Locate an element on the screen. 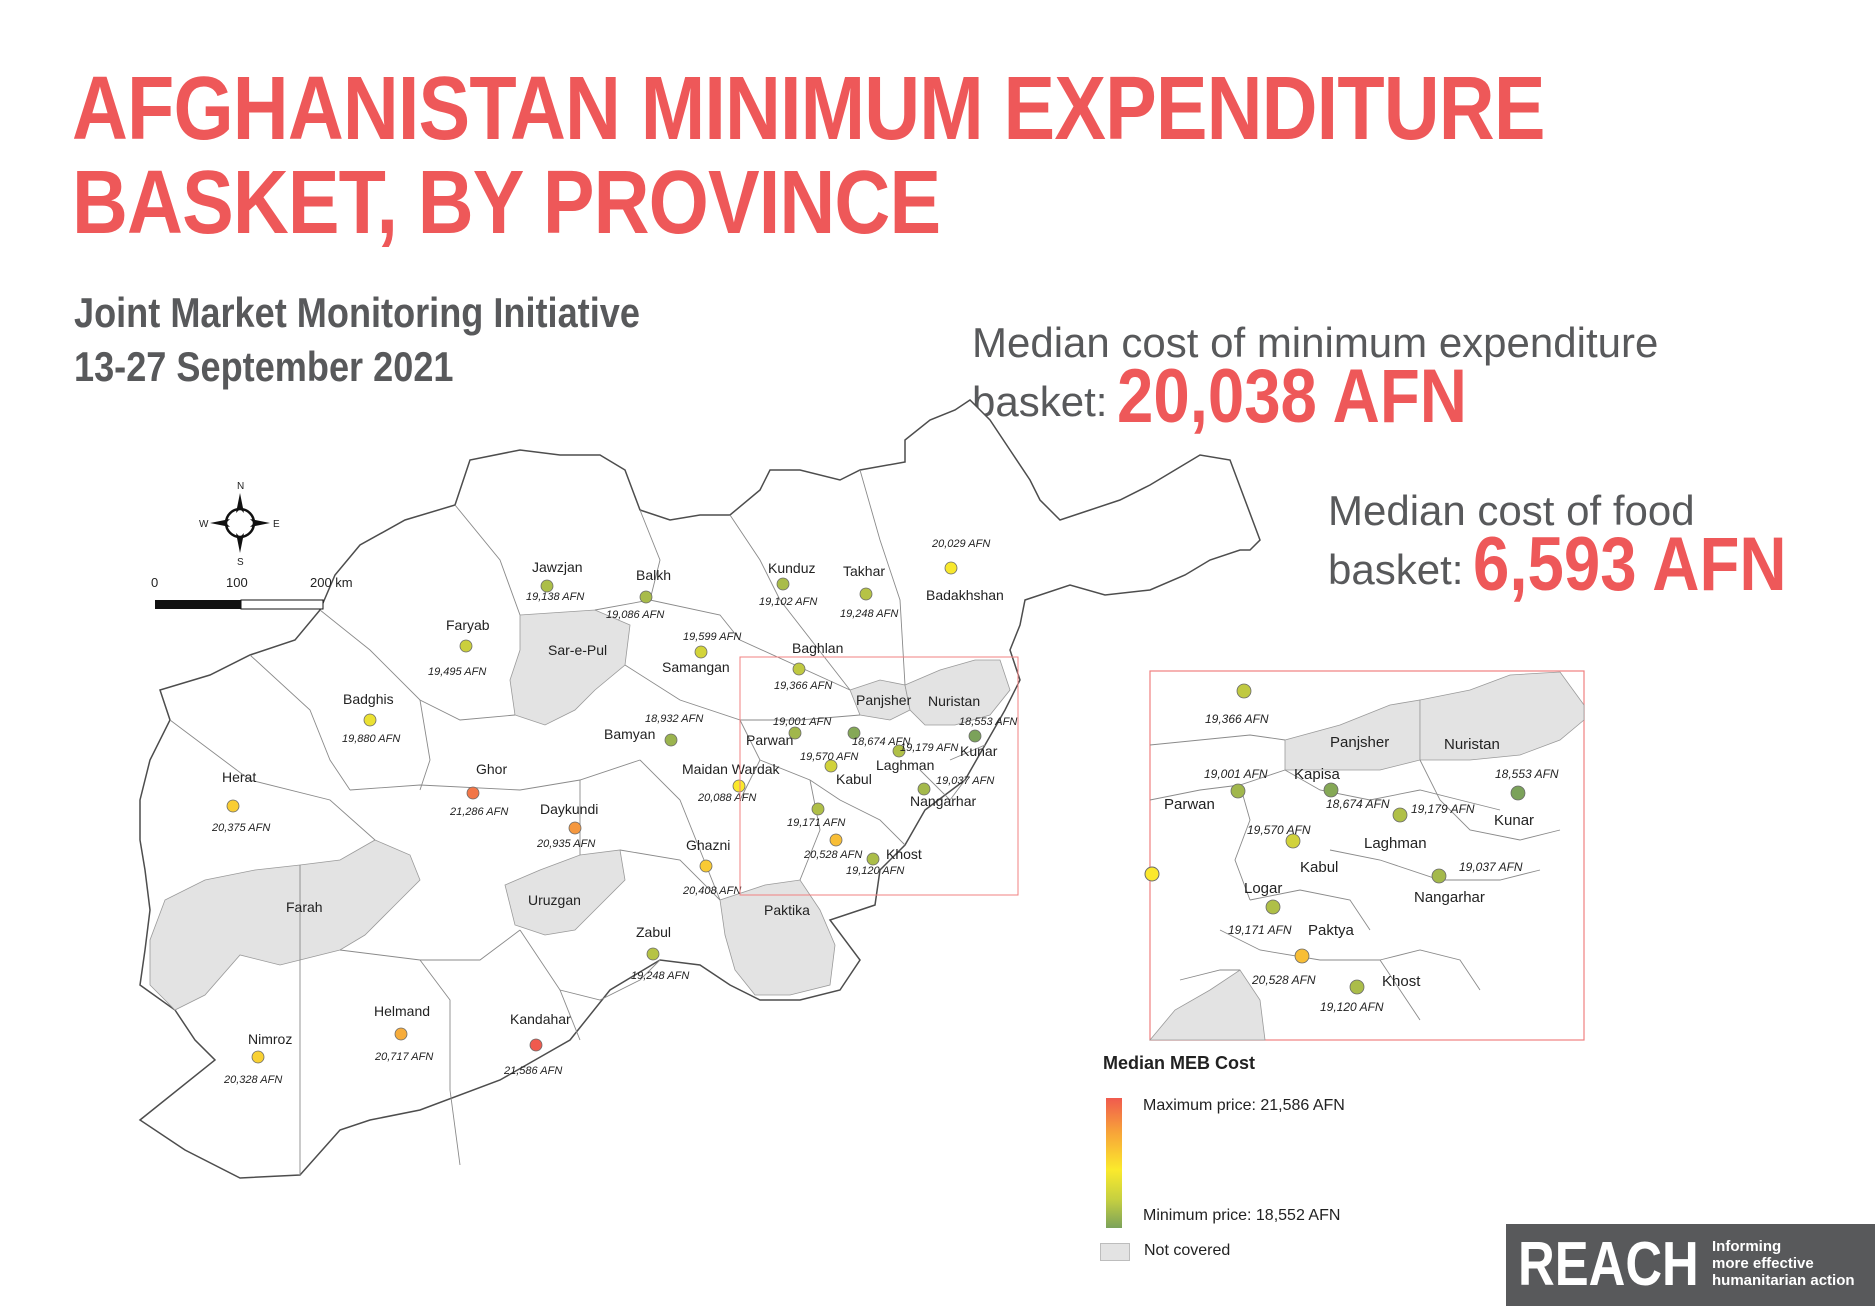  main-value-label-badghis: 19,880 AFN is located at coordinates (371, 739).